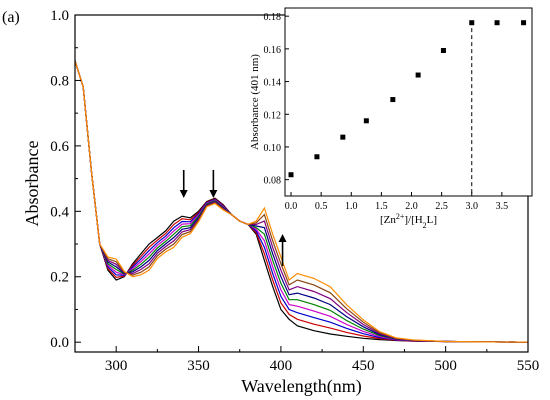 The width and height of the screenshot is (550, 400). I want to click on inset-x-tick-label-0: 0.0, so click(291, 206).